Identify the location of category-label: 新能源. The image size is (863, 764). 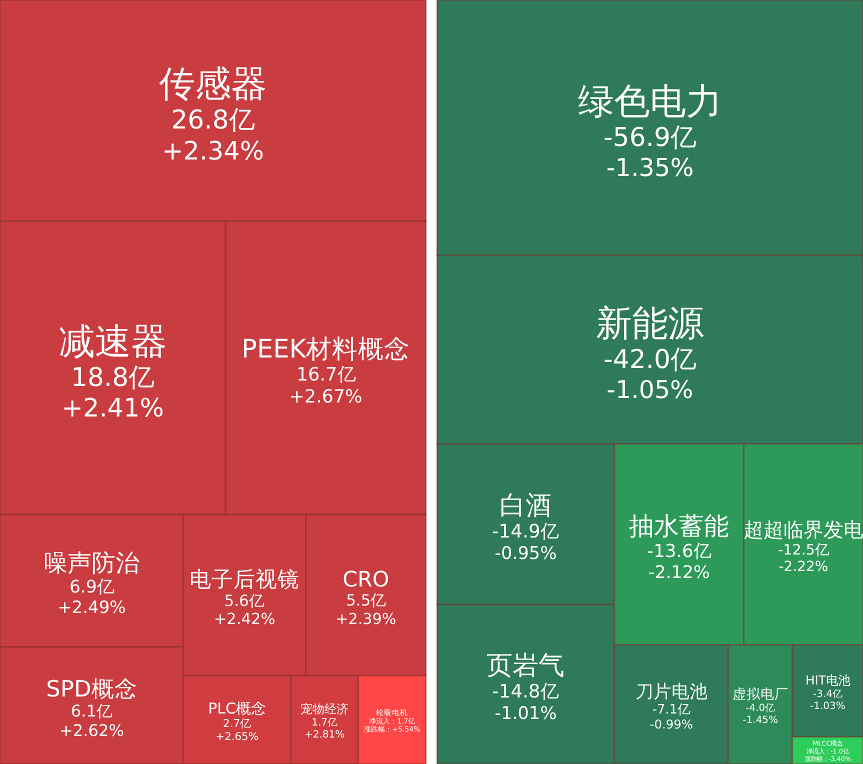
(650, 324).